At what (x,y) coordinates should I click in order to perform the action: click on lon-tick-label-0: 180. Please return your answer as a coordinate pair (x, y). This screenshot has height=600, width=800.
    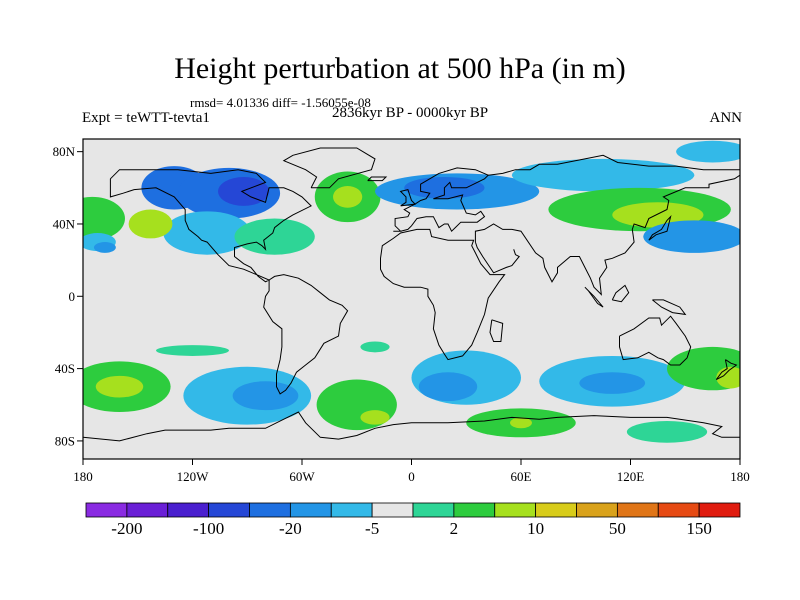
    Looking at the image, I should click on (83, 476).